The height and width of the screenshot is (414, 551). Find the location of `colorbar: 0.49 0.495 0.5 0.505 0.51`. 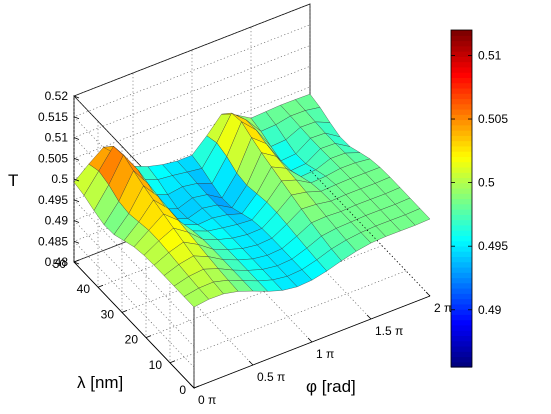

colorbar: 0.49 0.495 0.5 0.505 0.51 is located at coordinates (479, 198).